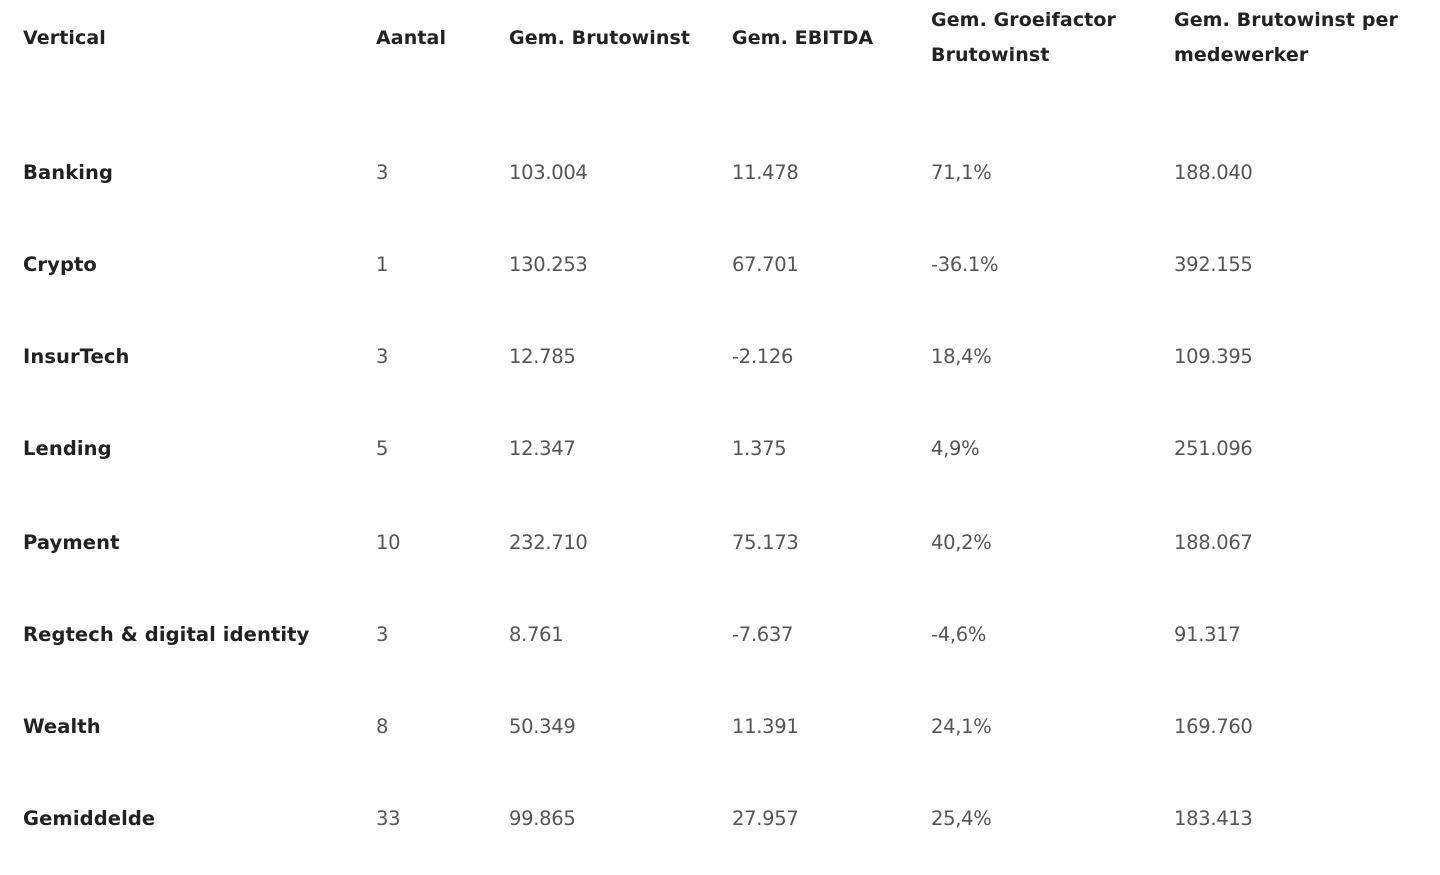 The width and height of the screenshot is (1440, 875). I want to click on cell-vertical: Banking, so click(68, 172).